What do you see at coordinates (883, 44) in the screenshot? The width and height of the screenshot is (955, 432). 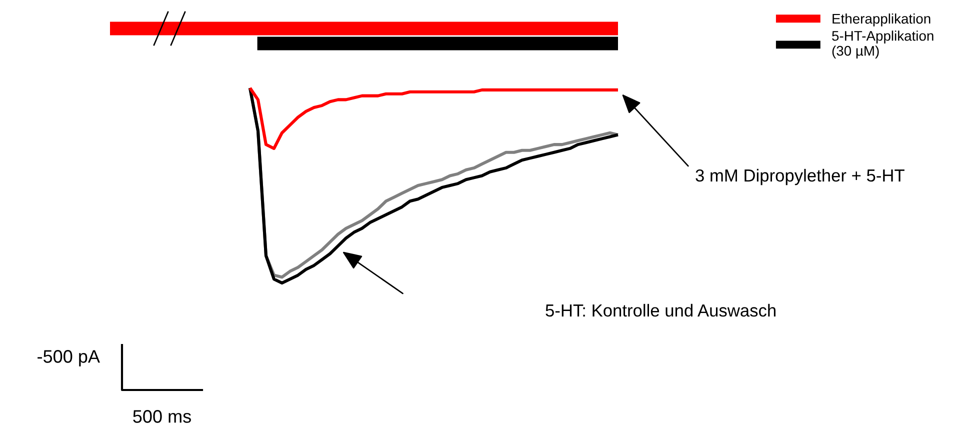 I see `legend-label: 5-HT-Applikation (30 µM)` at bounding box center [883, 44].